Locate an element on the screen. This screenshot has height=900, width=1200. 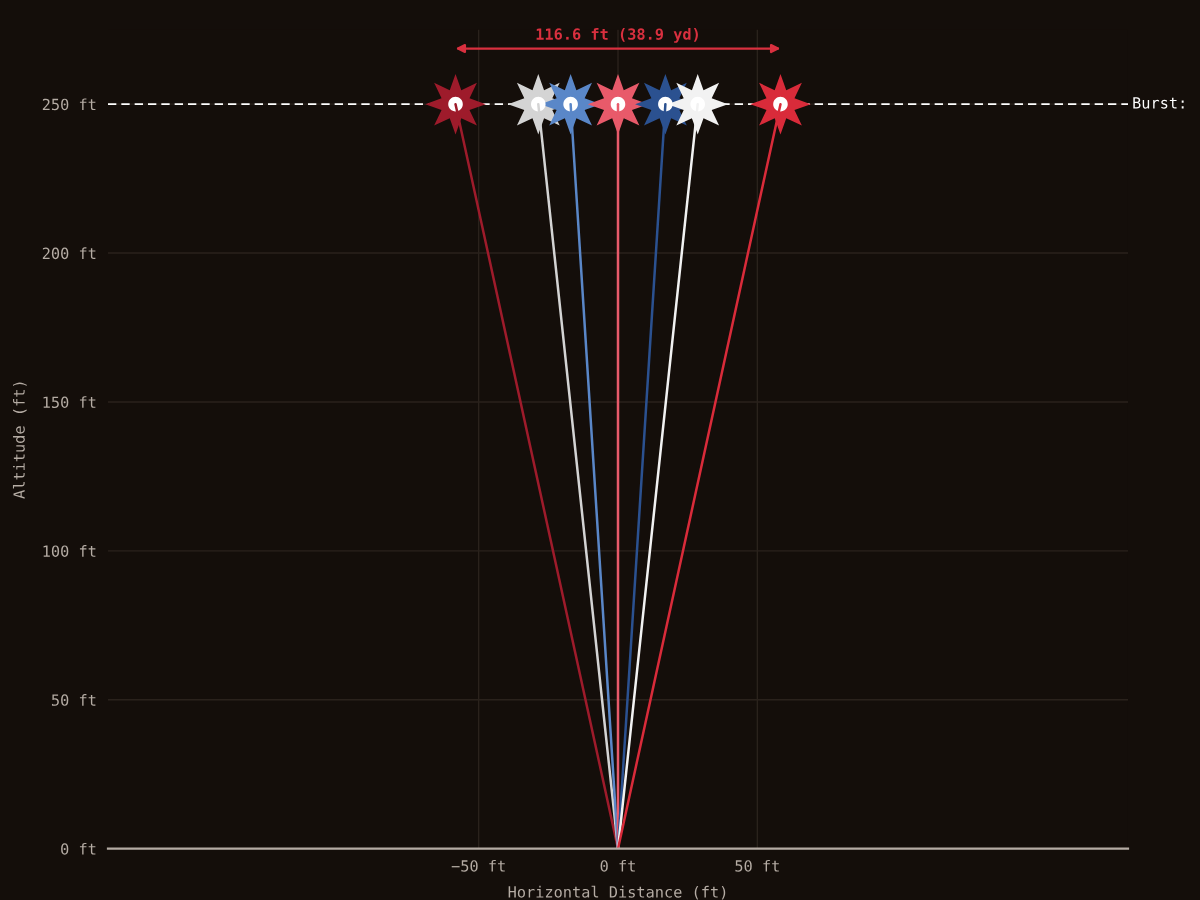
y-tick-label: 100 ft is located at coordinates (69, 551).